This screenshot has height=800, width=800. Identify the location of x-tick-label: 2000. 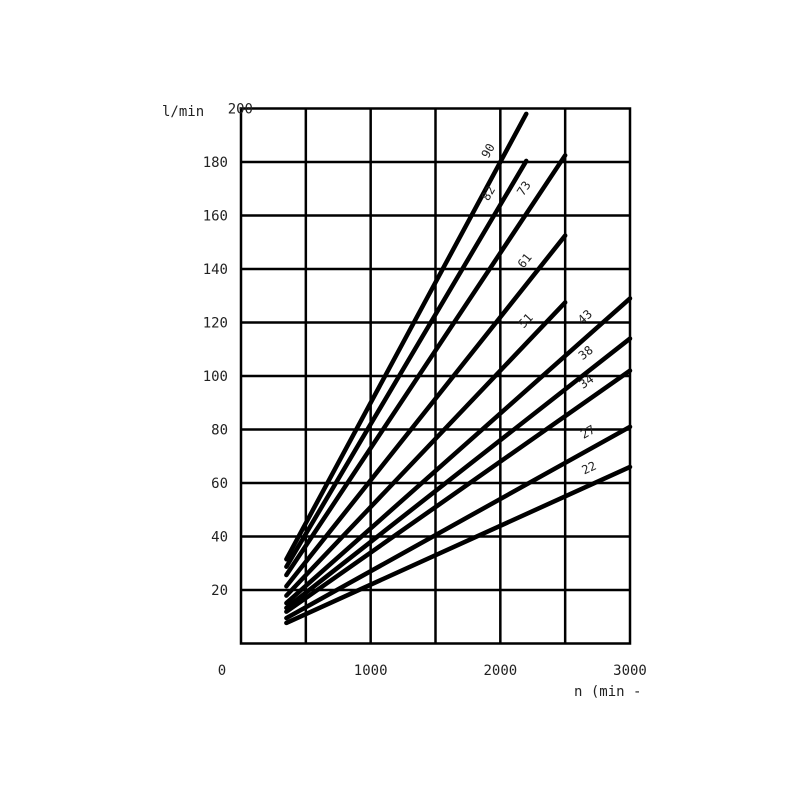
(500, 671).